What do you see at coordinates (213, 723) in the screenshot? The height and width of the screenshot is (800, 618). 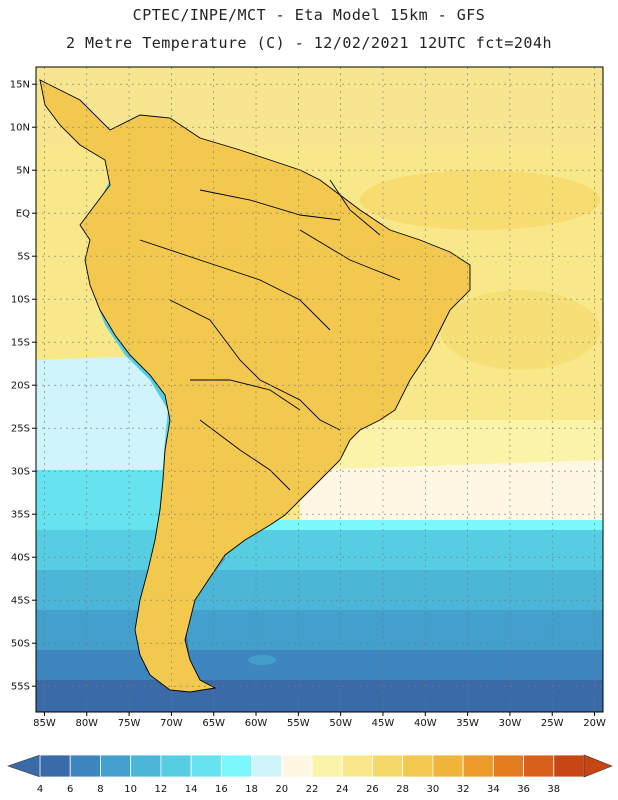 I see `lon-label: 65W` at bounding box center [213, 723].